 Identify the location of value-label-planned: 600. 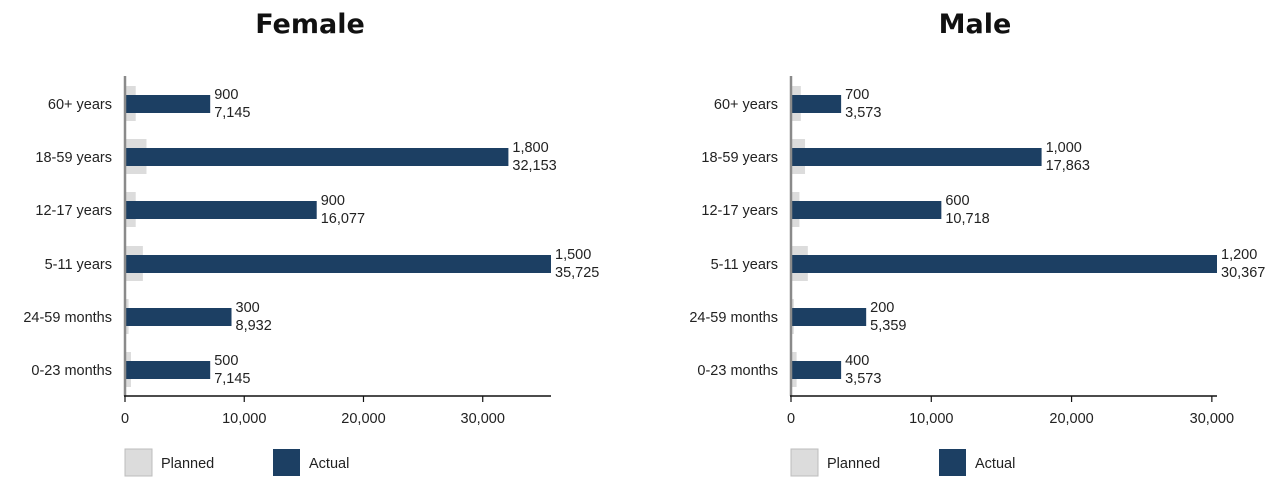
(957, 201).